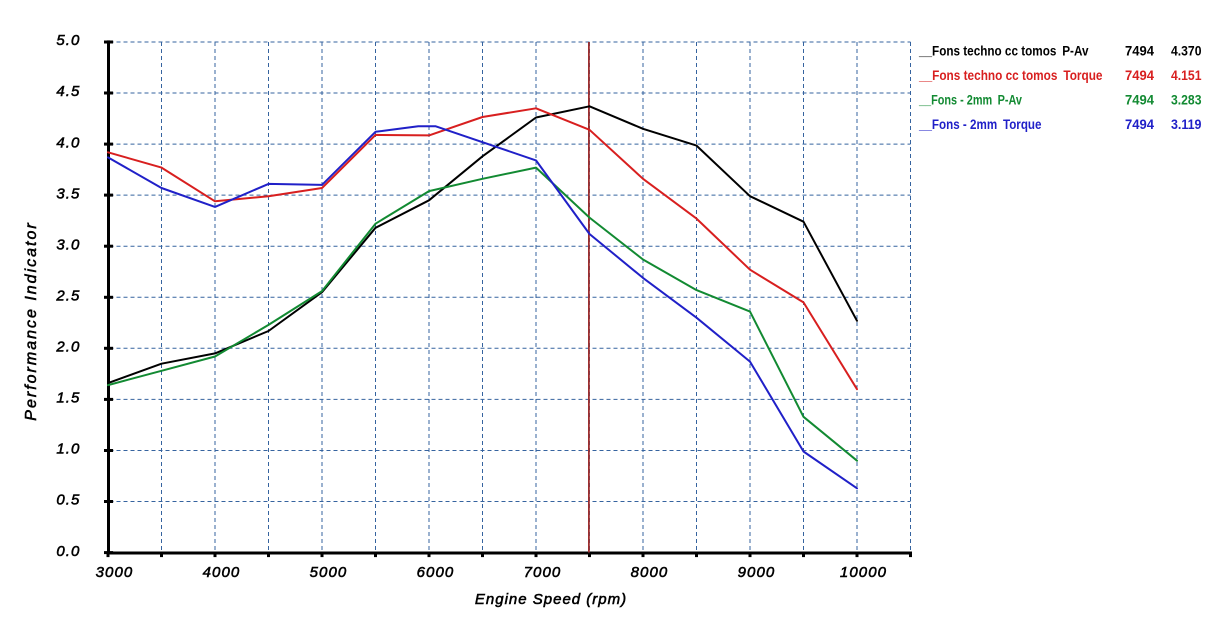 Image resolution: width=1221 pixels, height=624 pixels. What do you see at coordinates (436, 572) in the screenshot?
I see `svg-text: 6000` at bounding box center [436, 572].